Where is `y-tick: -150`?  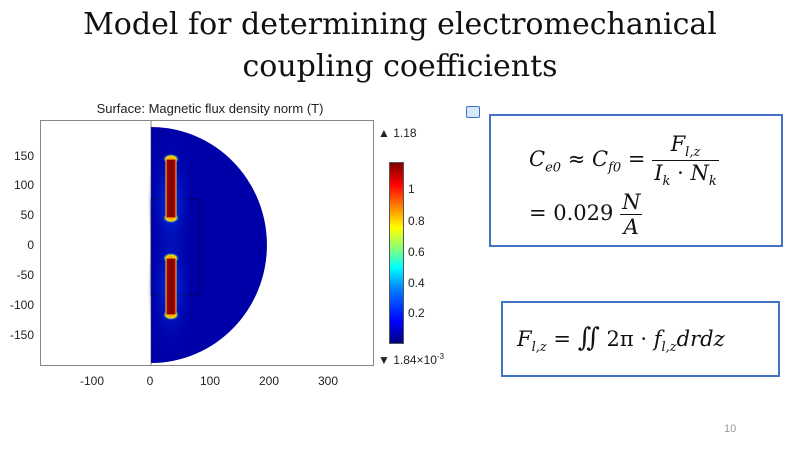 y-tick: -150 is located at coordinates (21, 335).